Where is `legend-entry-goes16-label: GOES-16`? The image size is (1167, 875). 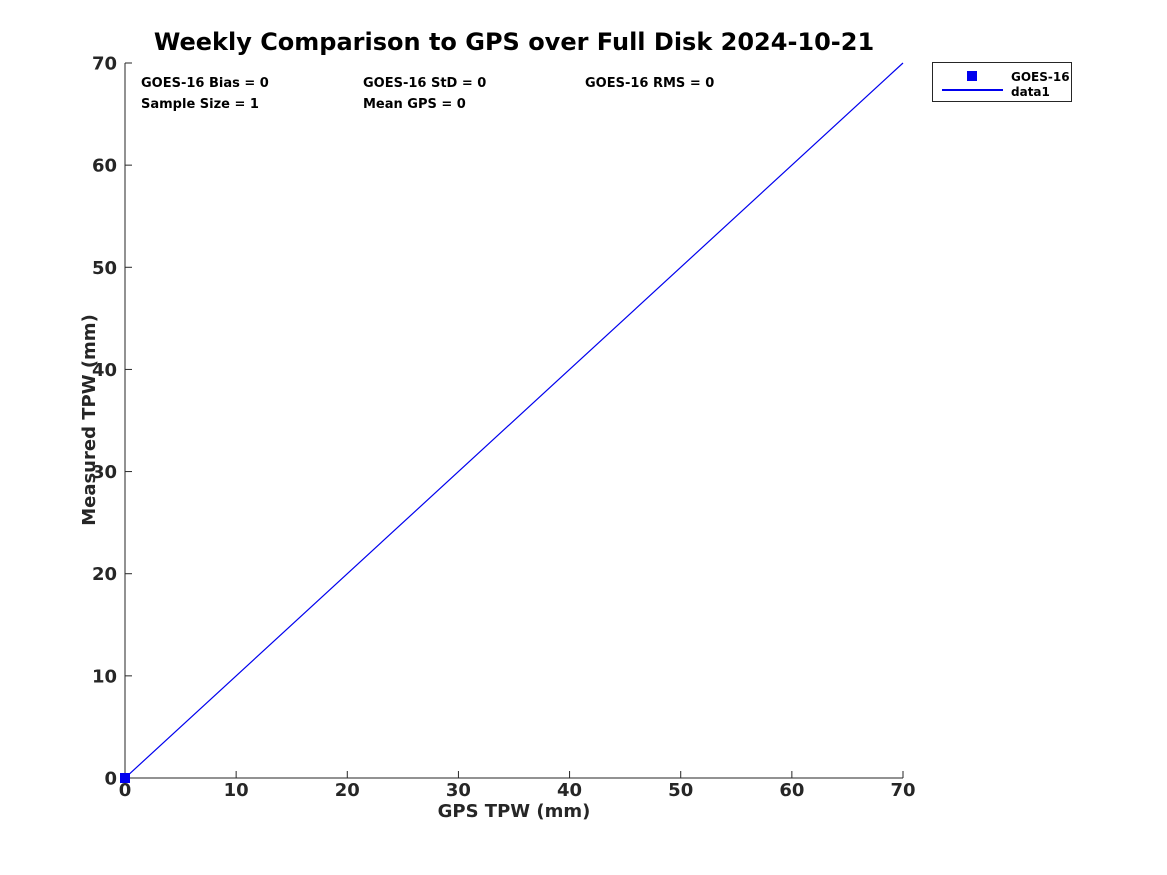
legend-entry-goes16-label: GOES-16 is located at coordinates (1040, 77).